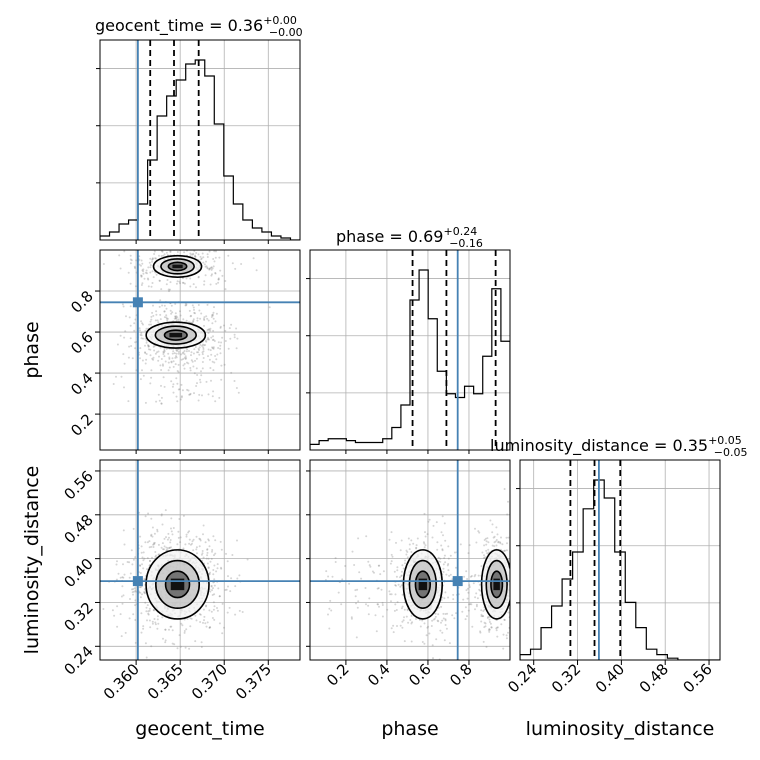  I want to click on x-tick-label-luminosity-distance: 0.24, so click(522, 678).